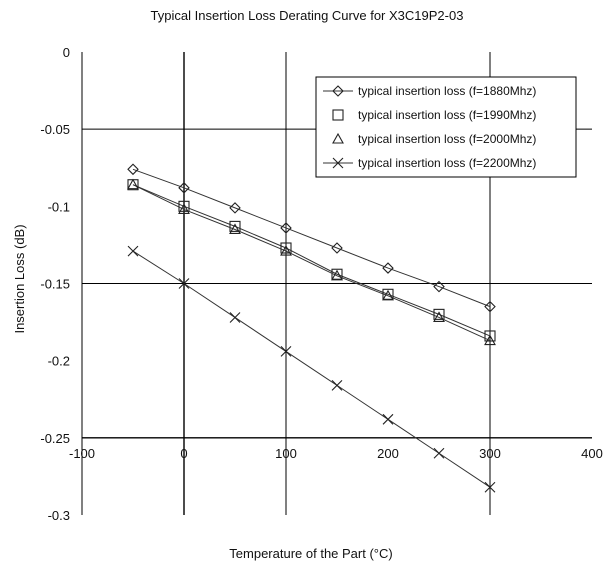 Image resolution: width=603 pixels, height=571 pixels. I want to click on legend-entry-2: typical insertion loss (f=1990Mhz), so click(434, 115).